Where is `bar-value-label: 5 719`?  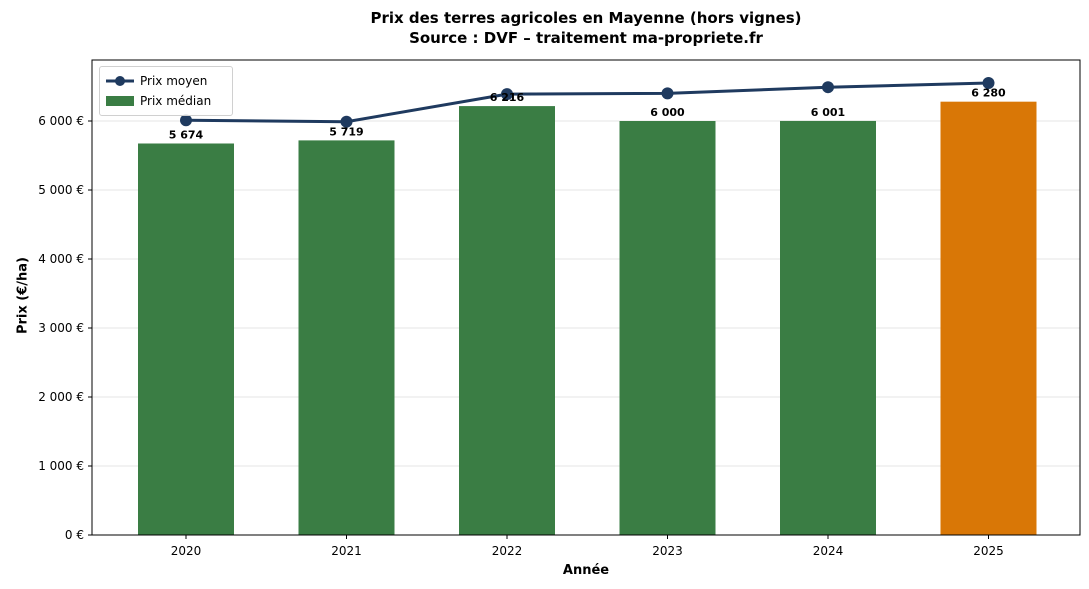 bar-value-label: 5 719 is located at coordinates (346, 131).